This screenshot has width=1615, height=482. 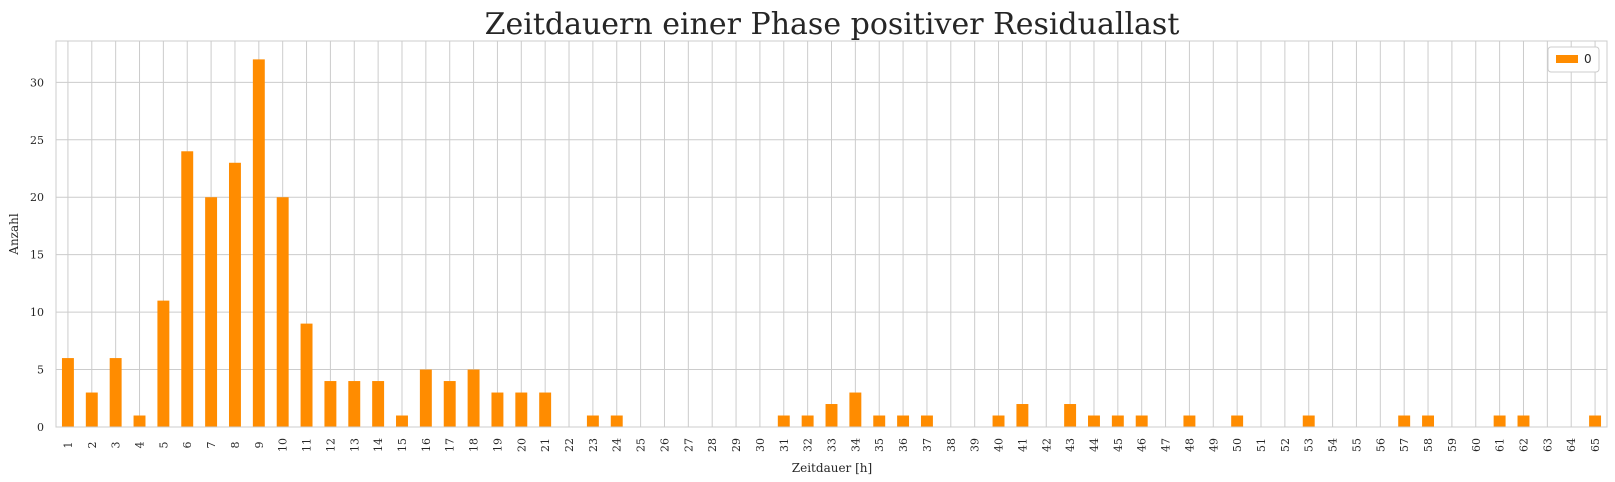 What do you see at coordinates (1285, 445) in the screenshot?
I see `x-tick-label: 52` at bounding box center [1285, 445].